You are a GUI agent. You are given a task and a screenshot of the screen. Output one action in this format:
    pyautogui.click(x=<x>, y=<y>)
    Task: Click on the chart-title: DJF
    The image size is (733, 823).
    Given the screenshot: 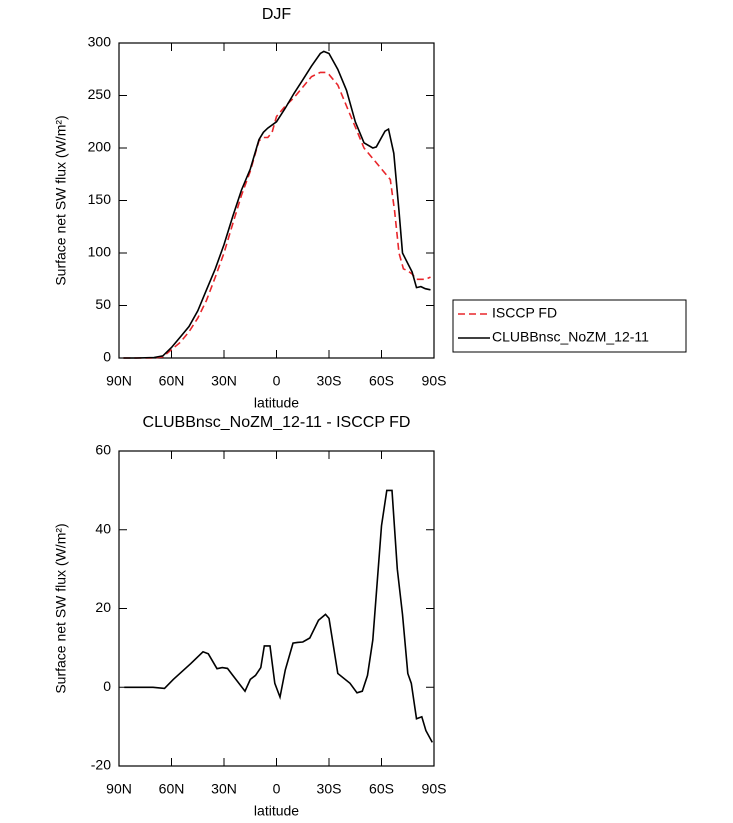 What is the action you would take?
    pyautogui.click(x=277, y=14)
    